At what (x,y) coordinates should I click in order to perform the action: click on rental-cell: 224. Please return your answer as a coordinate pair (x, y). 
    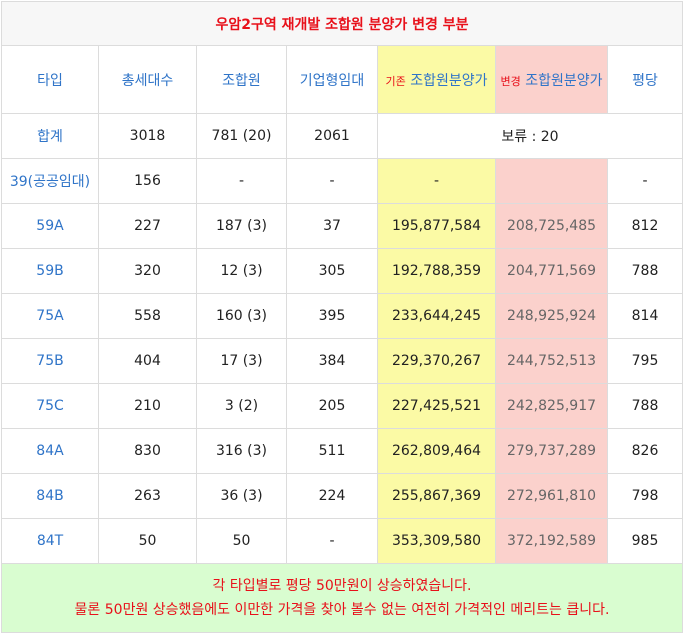
    Looking at the image, I should click on (332, 496).